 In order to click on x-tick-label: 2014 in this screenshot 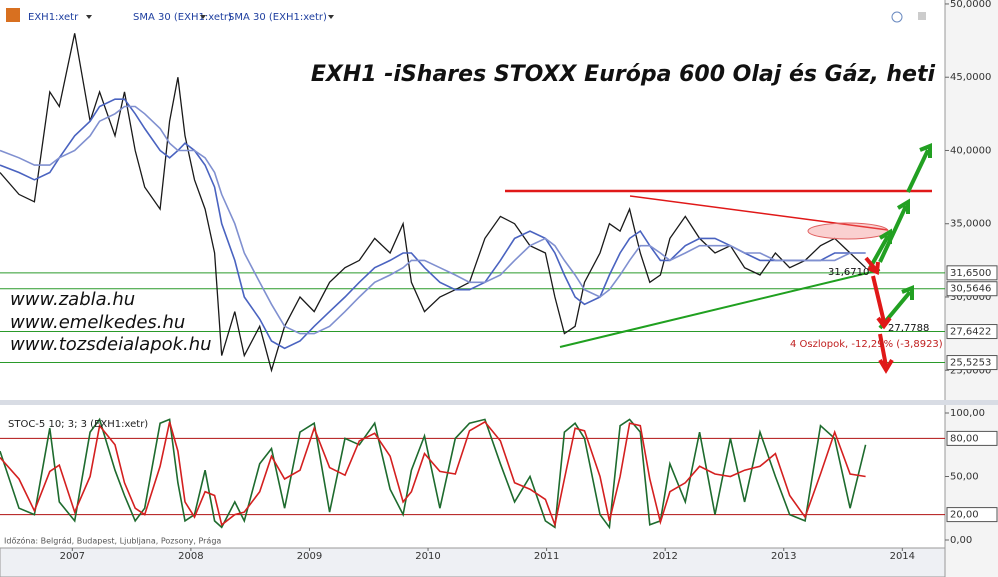, I will do `click(902, 556)`.